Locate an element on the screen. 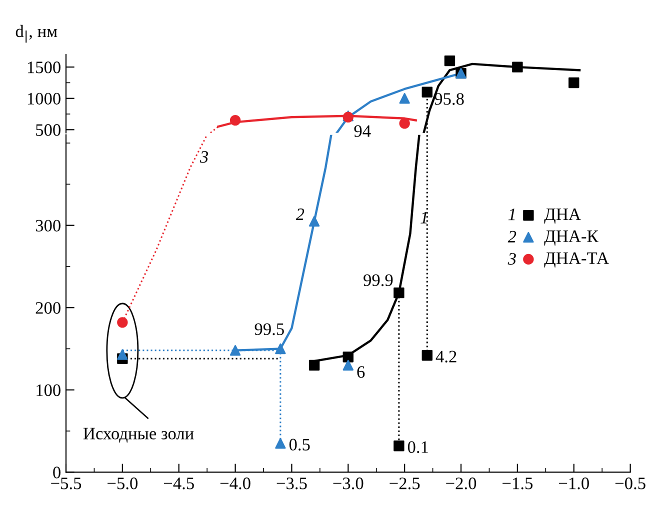 This screenshot has width=660, height=505. y-tick-label: 300 is located at coordinates (48, 226).